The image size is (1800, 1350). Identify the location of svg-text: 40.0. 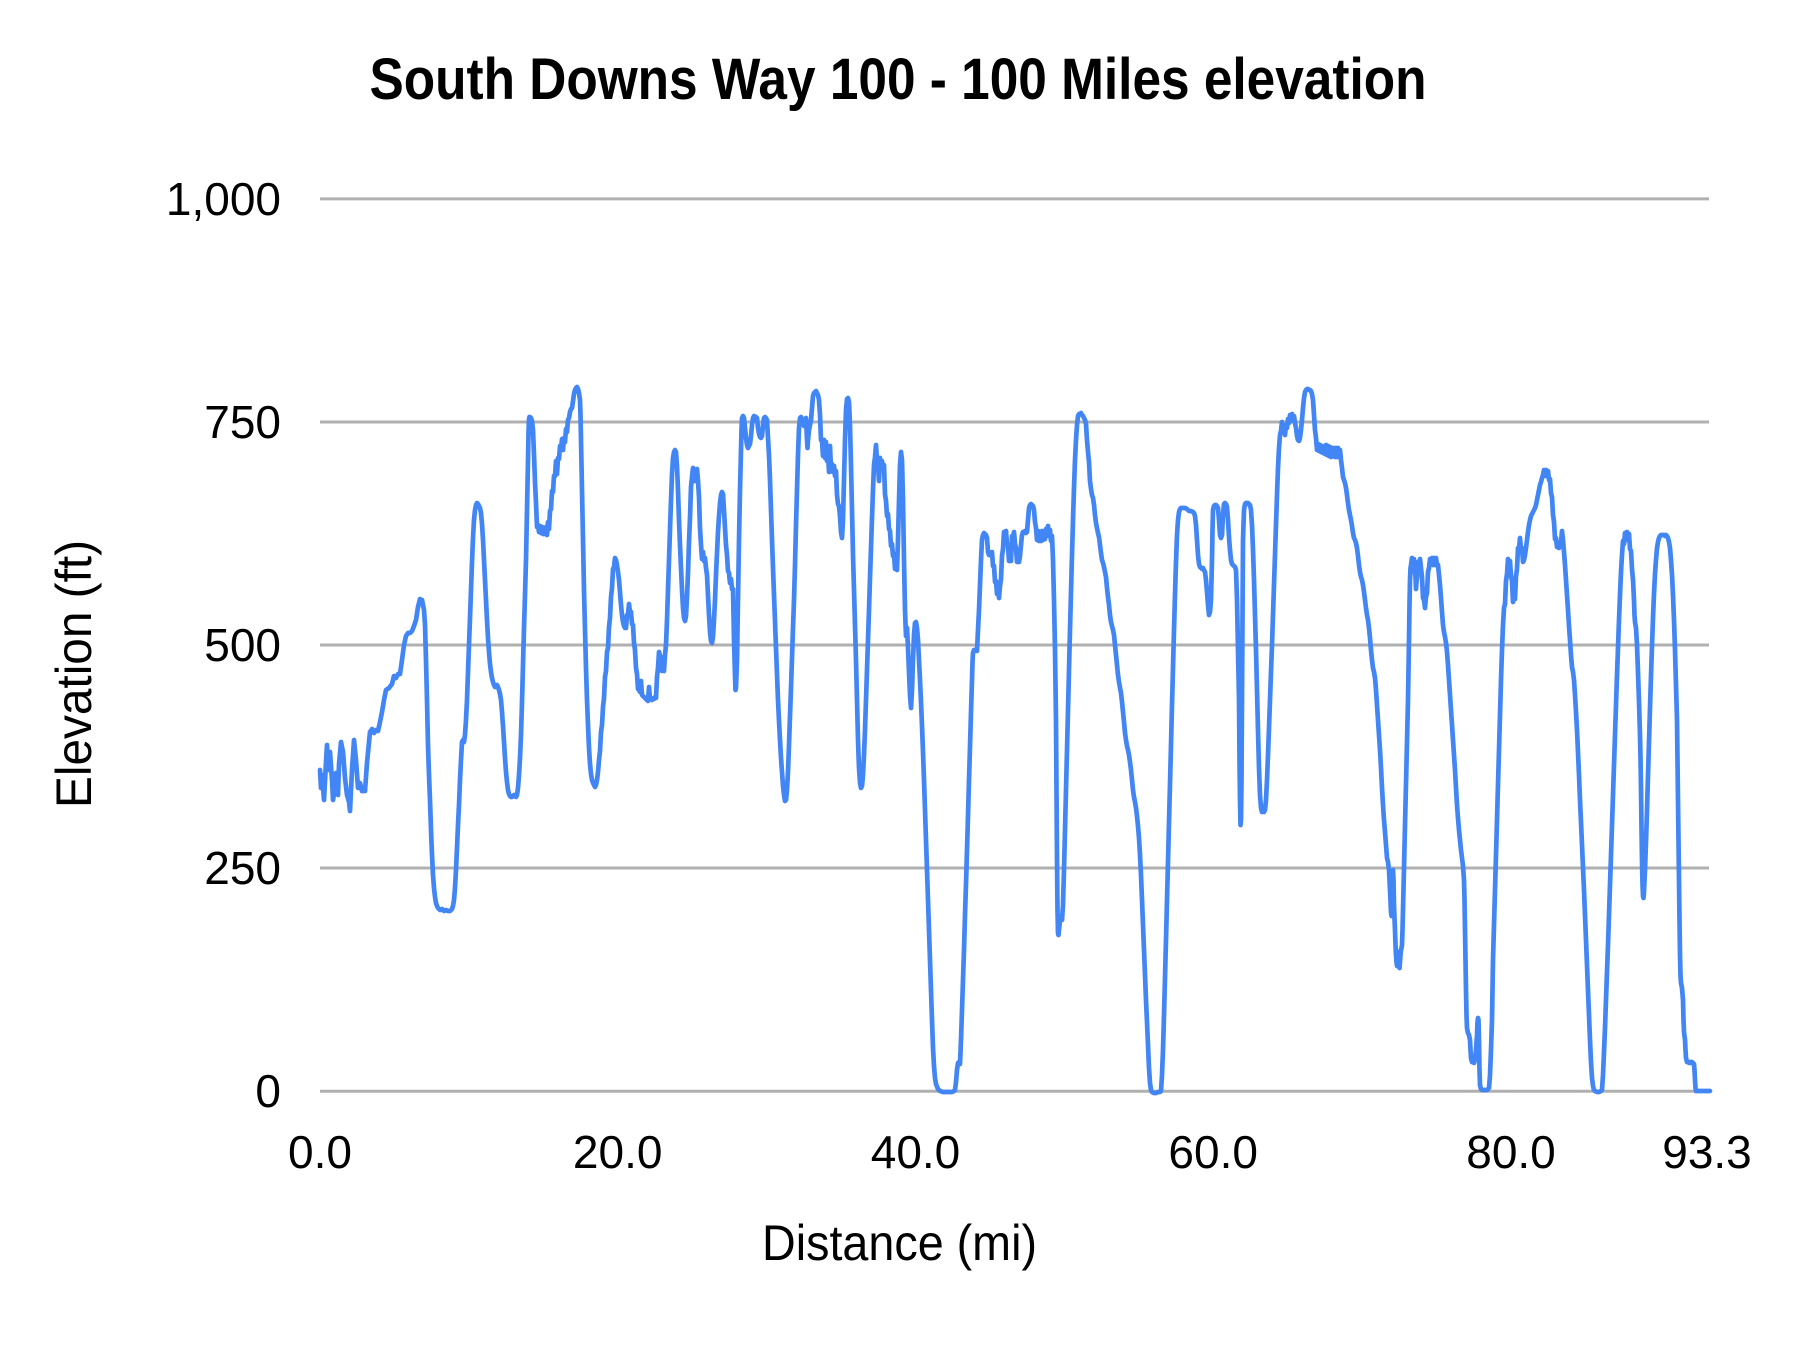
(916, 1152).